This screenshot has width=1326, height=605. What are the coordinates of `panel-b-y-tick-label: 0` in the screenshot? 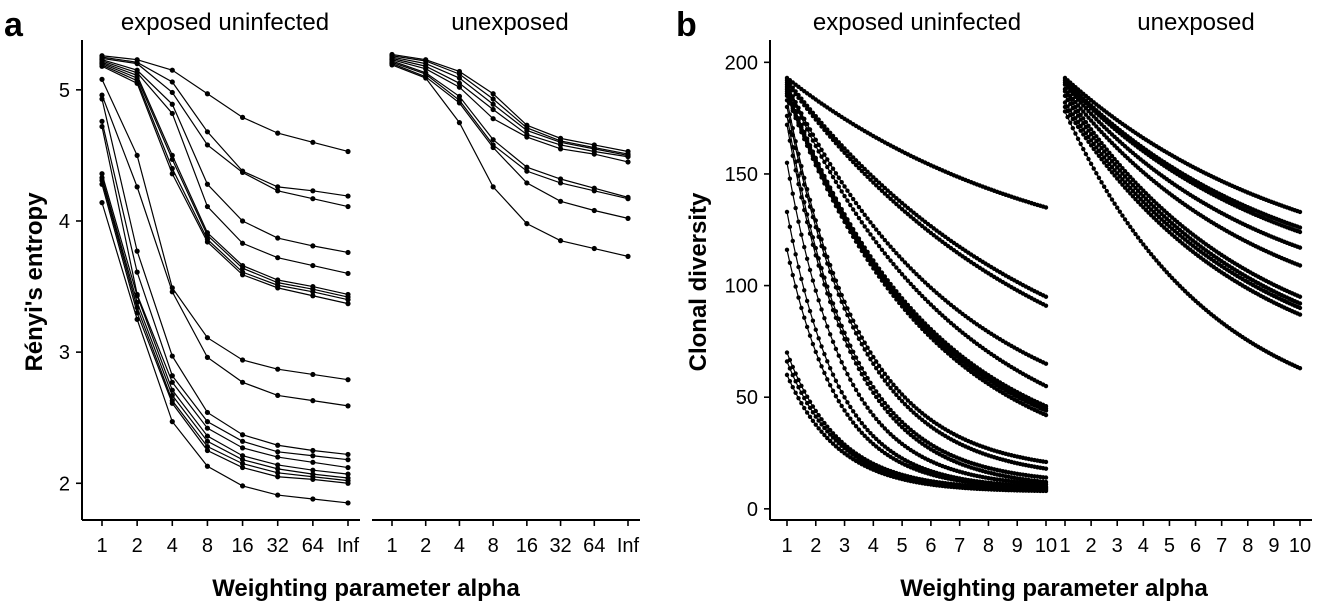 It's located at (752, 510).